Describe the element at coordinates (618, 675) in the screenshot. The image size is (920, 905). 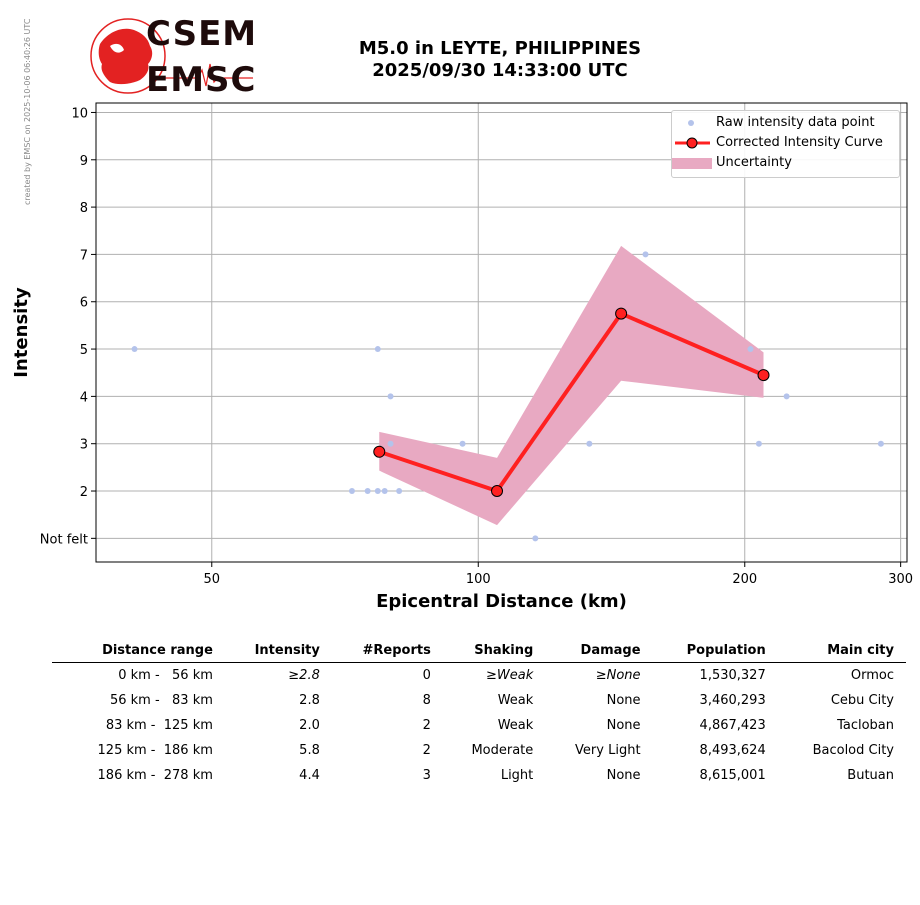
I see `cell-damage: ≥None` at that location.